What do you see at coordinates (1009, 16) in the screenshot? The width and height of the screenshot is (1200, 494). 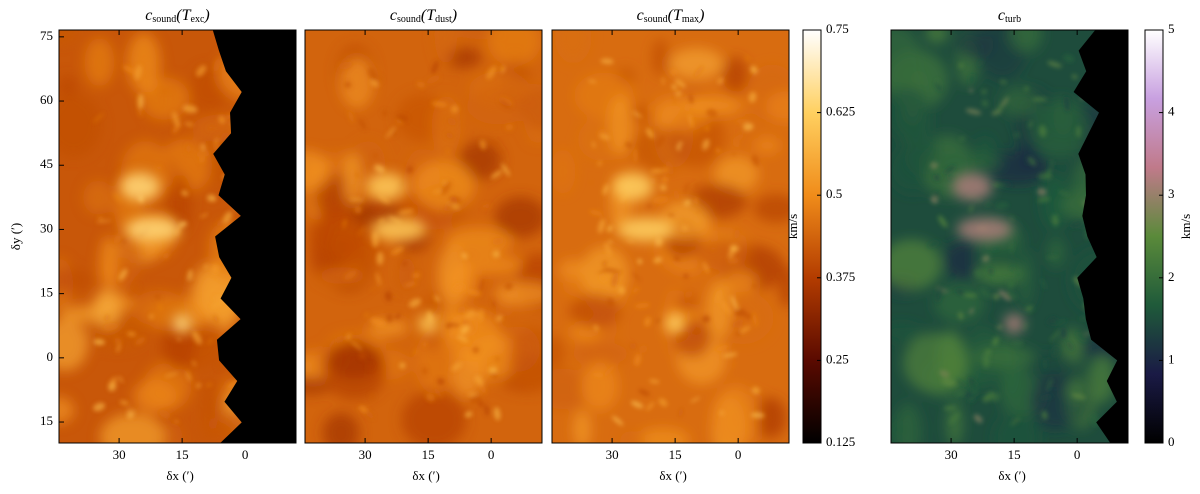 I see `panel-title: cturb` at bounding box center [1009, 16].